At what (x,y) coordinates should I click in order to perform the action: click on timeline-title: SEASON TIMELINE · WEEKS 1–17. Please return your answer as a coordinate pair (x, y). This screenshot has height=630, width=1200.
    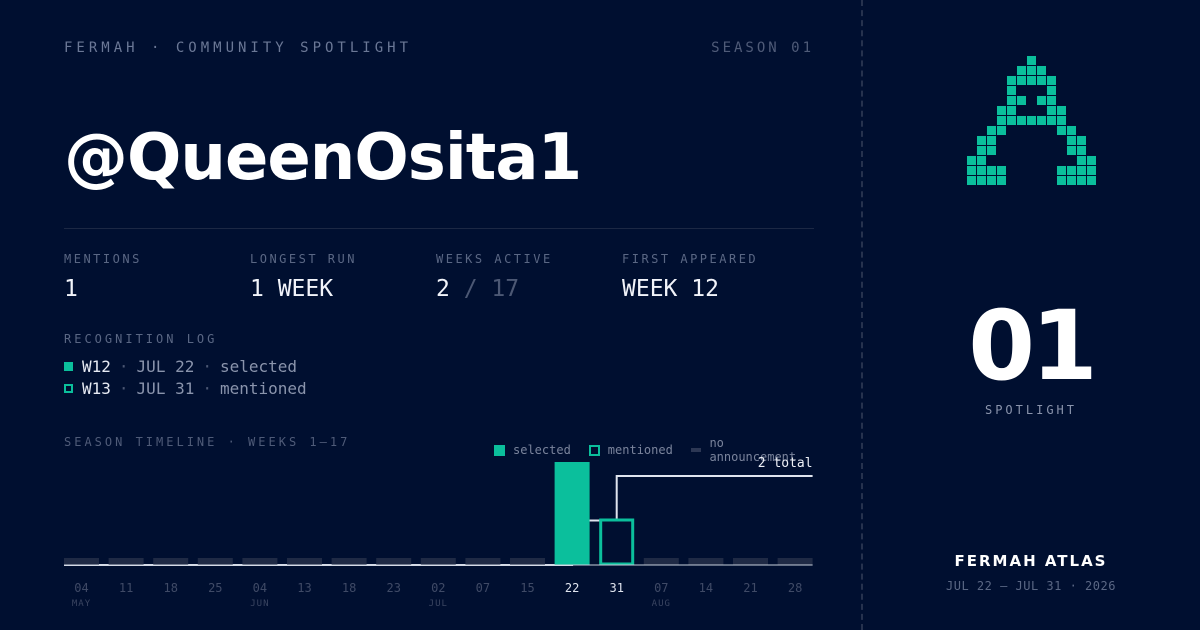
    Looking at the image, I should click on (207, 442).